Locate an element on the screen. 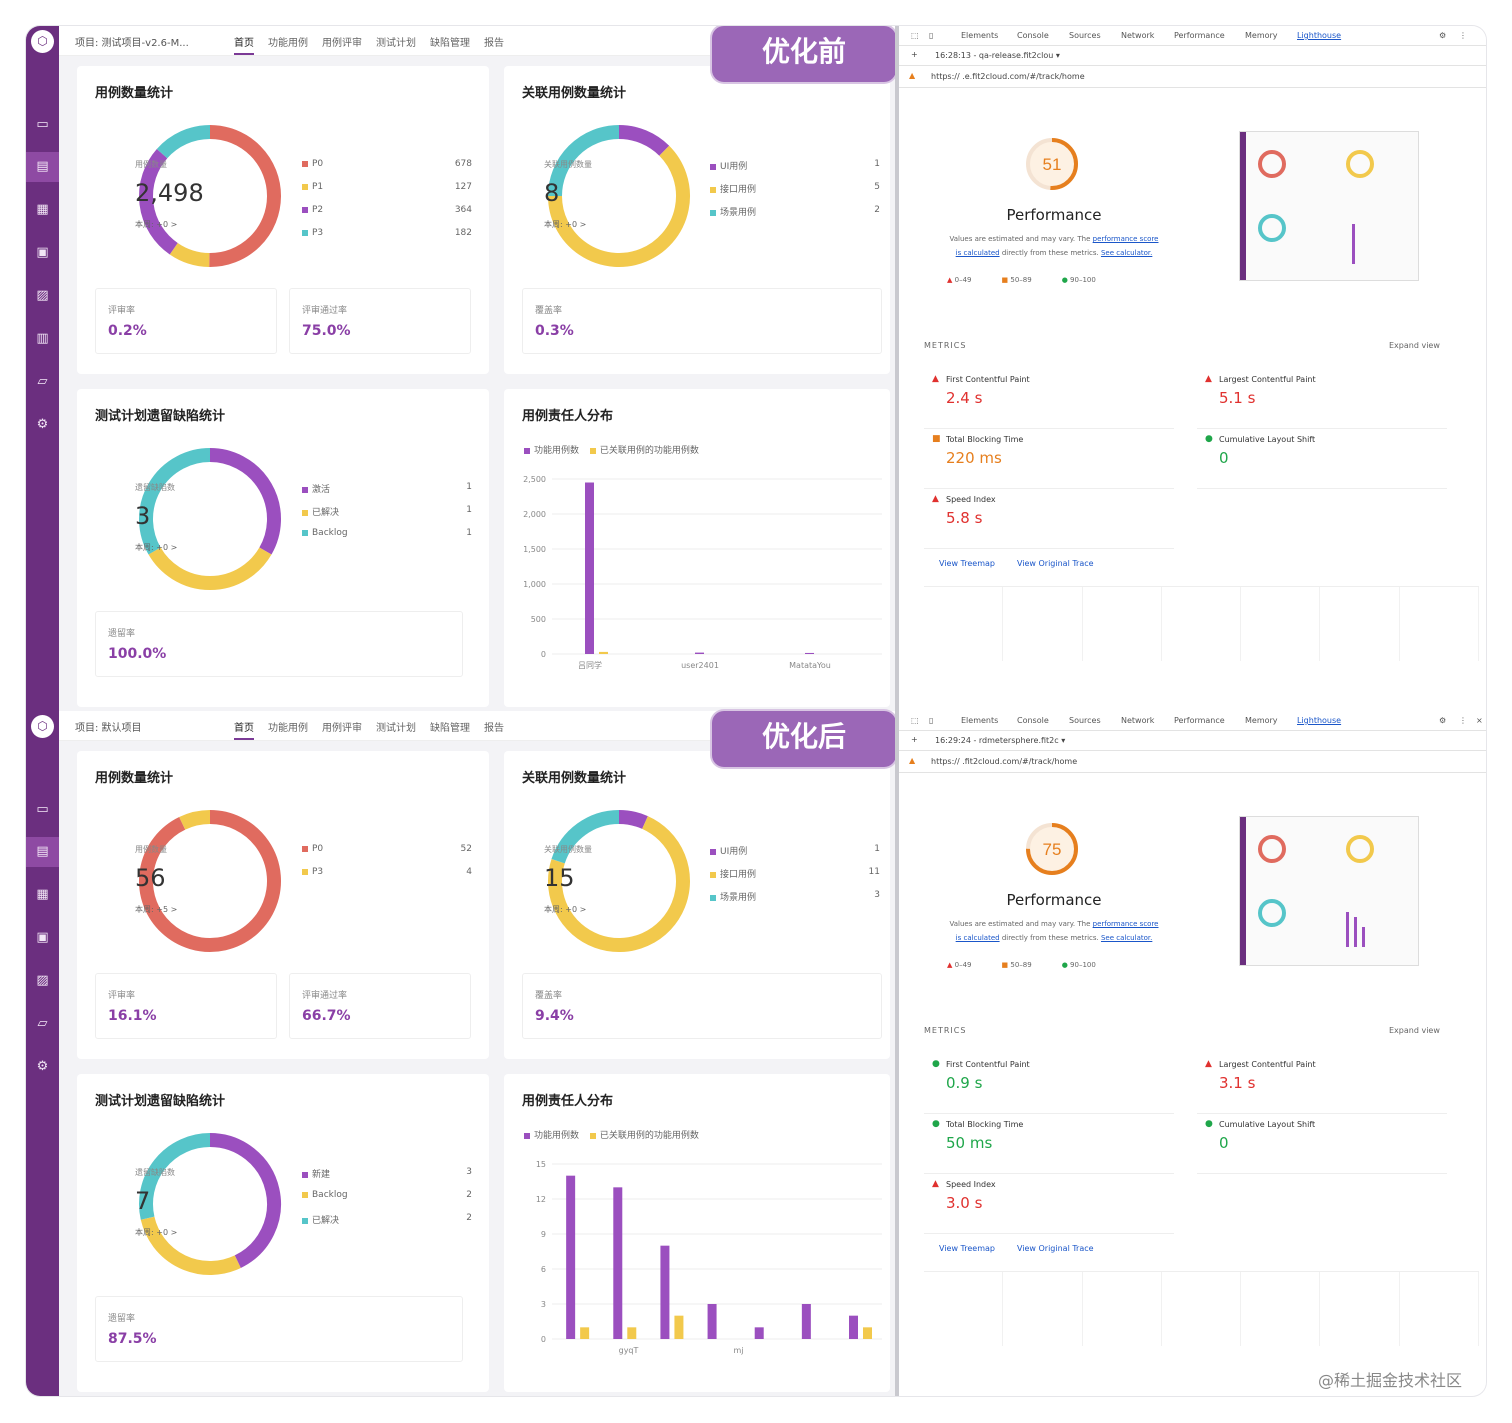 This screenshot has height=1423, width=1512. legend-row: 激活 1 is located at coordinates (387, 489).